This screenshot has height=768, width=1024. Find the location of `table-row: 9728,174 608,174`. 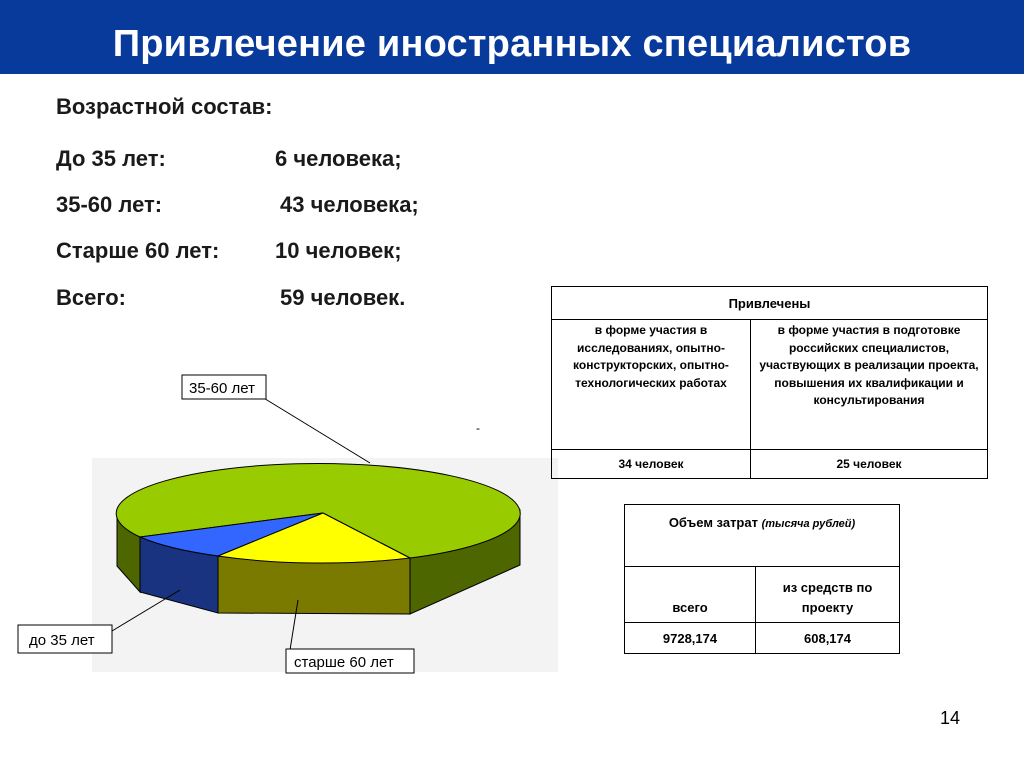

table-row: 9728,174 608,174 is located at coordinates (762, 638).